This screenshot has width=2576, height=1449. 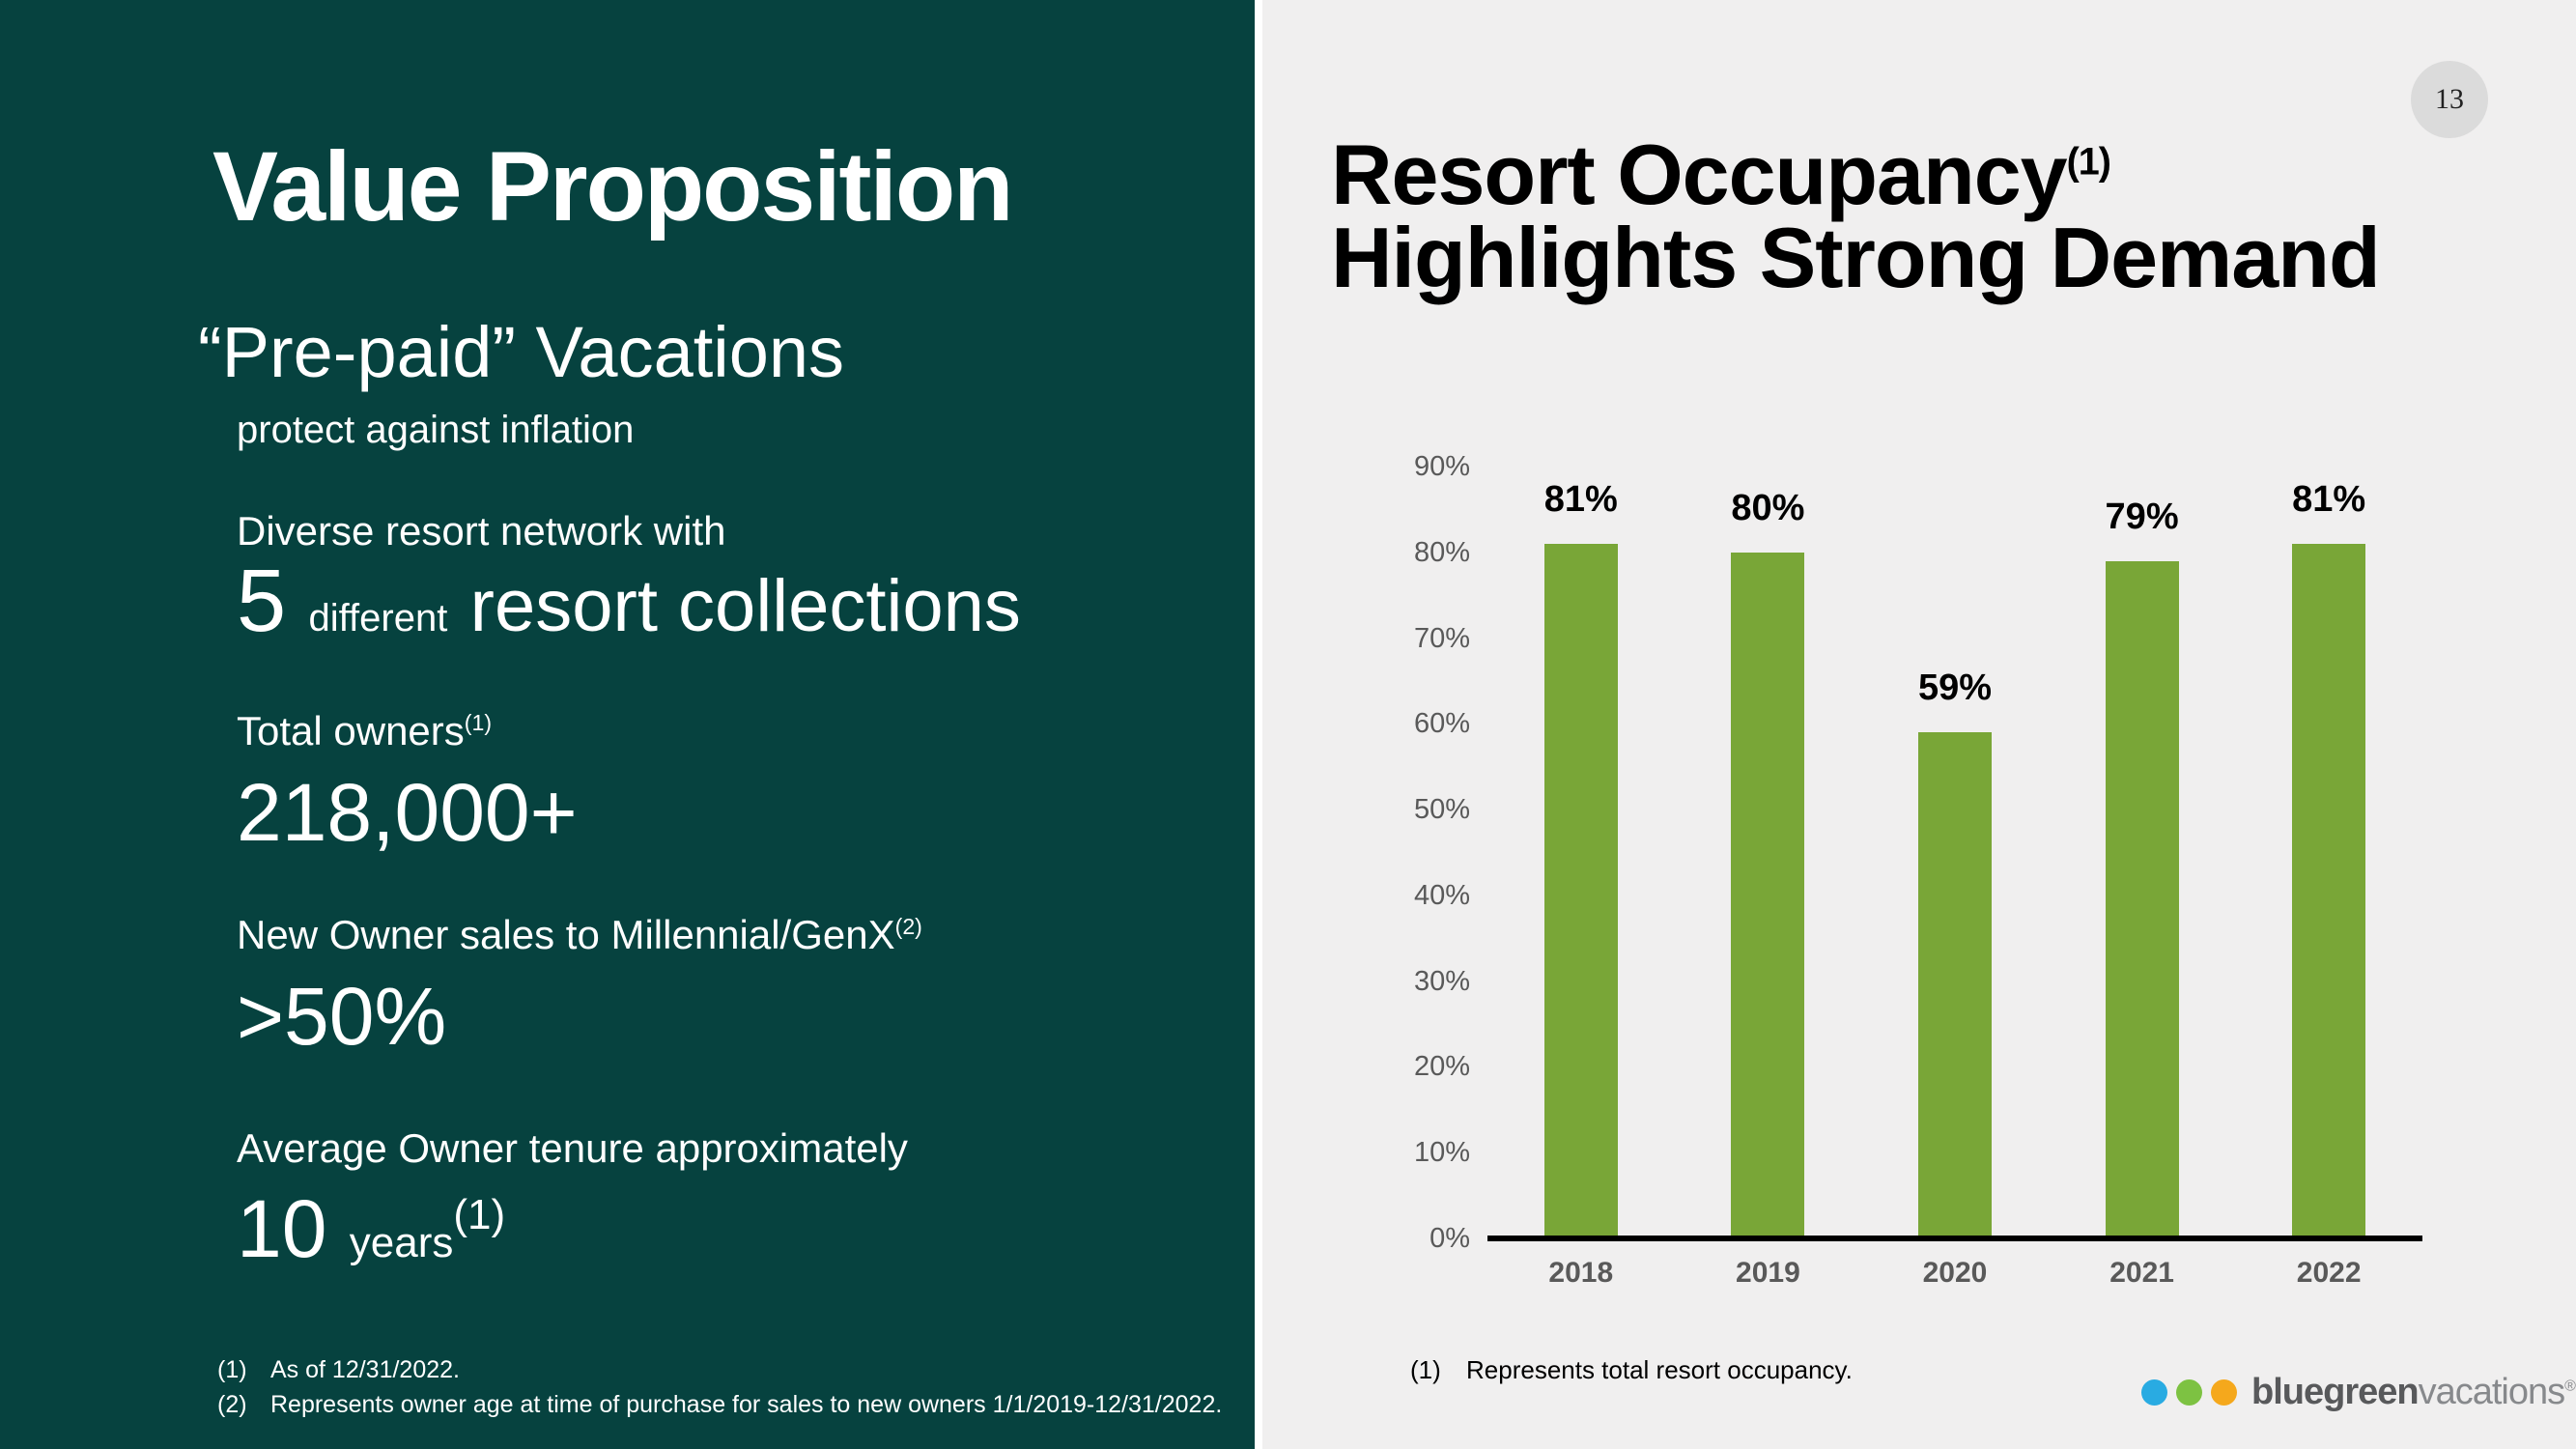 What do you see at coordinates (1441, 638) in the screenshot?
I see `y-axis-tick-70%: 70%` at bounding box center [1441, 638].